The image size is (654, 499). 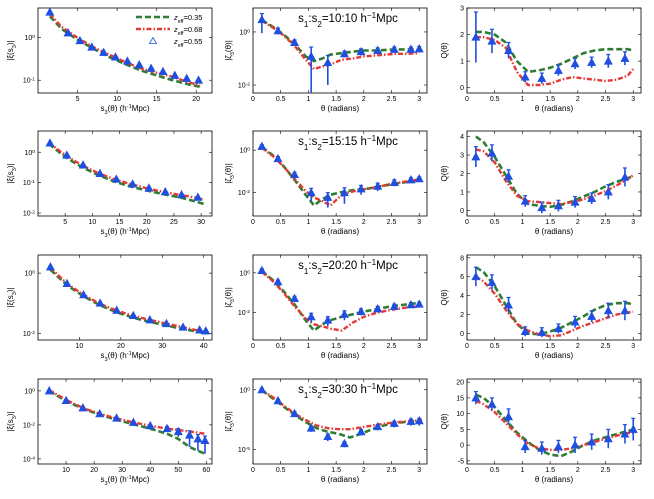 What do you see at coordinates (348, 267) in the screenshot?
I see `panel-title: s1:s2=20:20 h−1Mpc` at bounding box center [348, 267].